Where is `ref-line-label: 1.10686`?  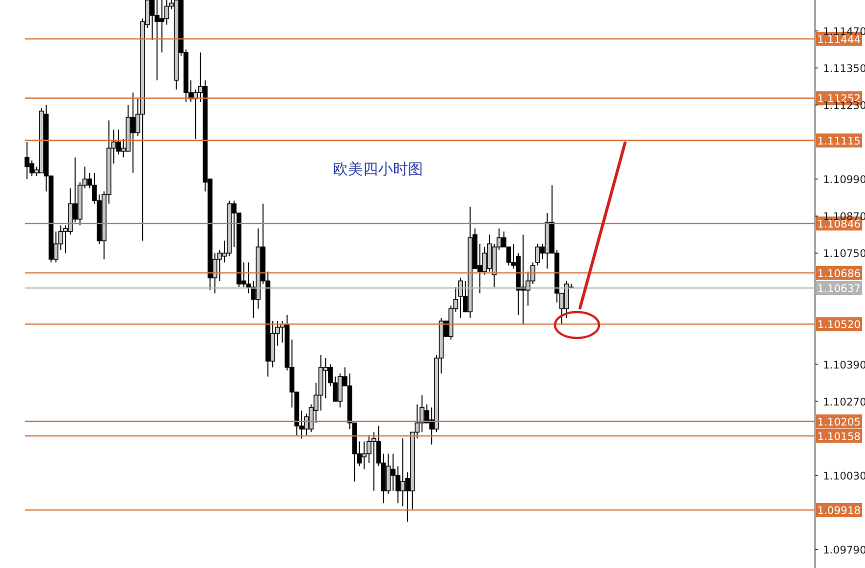
ref-line-label: 1.10686 is located at coordinates (839, 274).